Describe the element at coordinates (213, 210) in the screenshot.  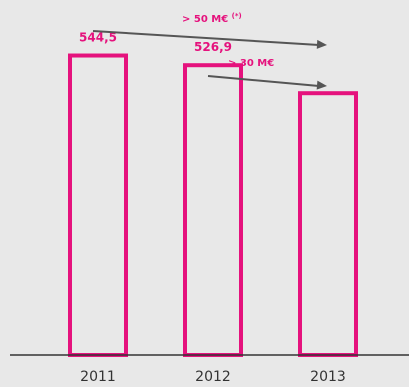
I see `bar-2012` at that location.